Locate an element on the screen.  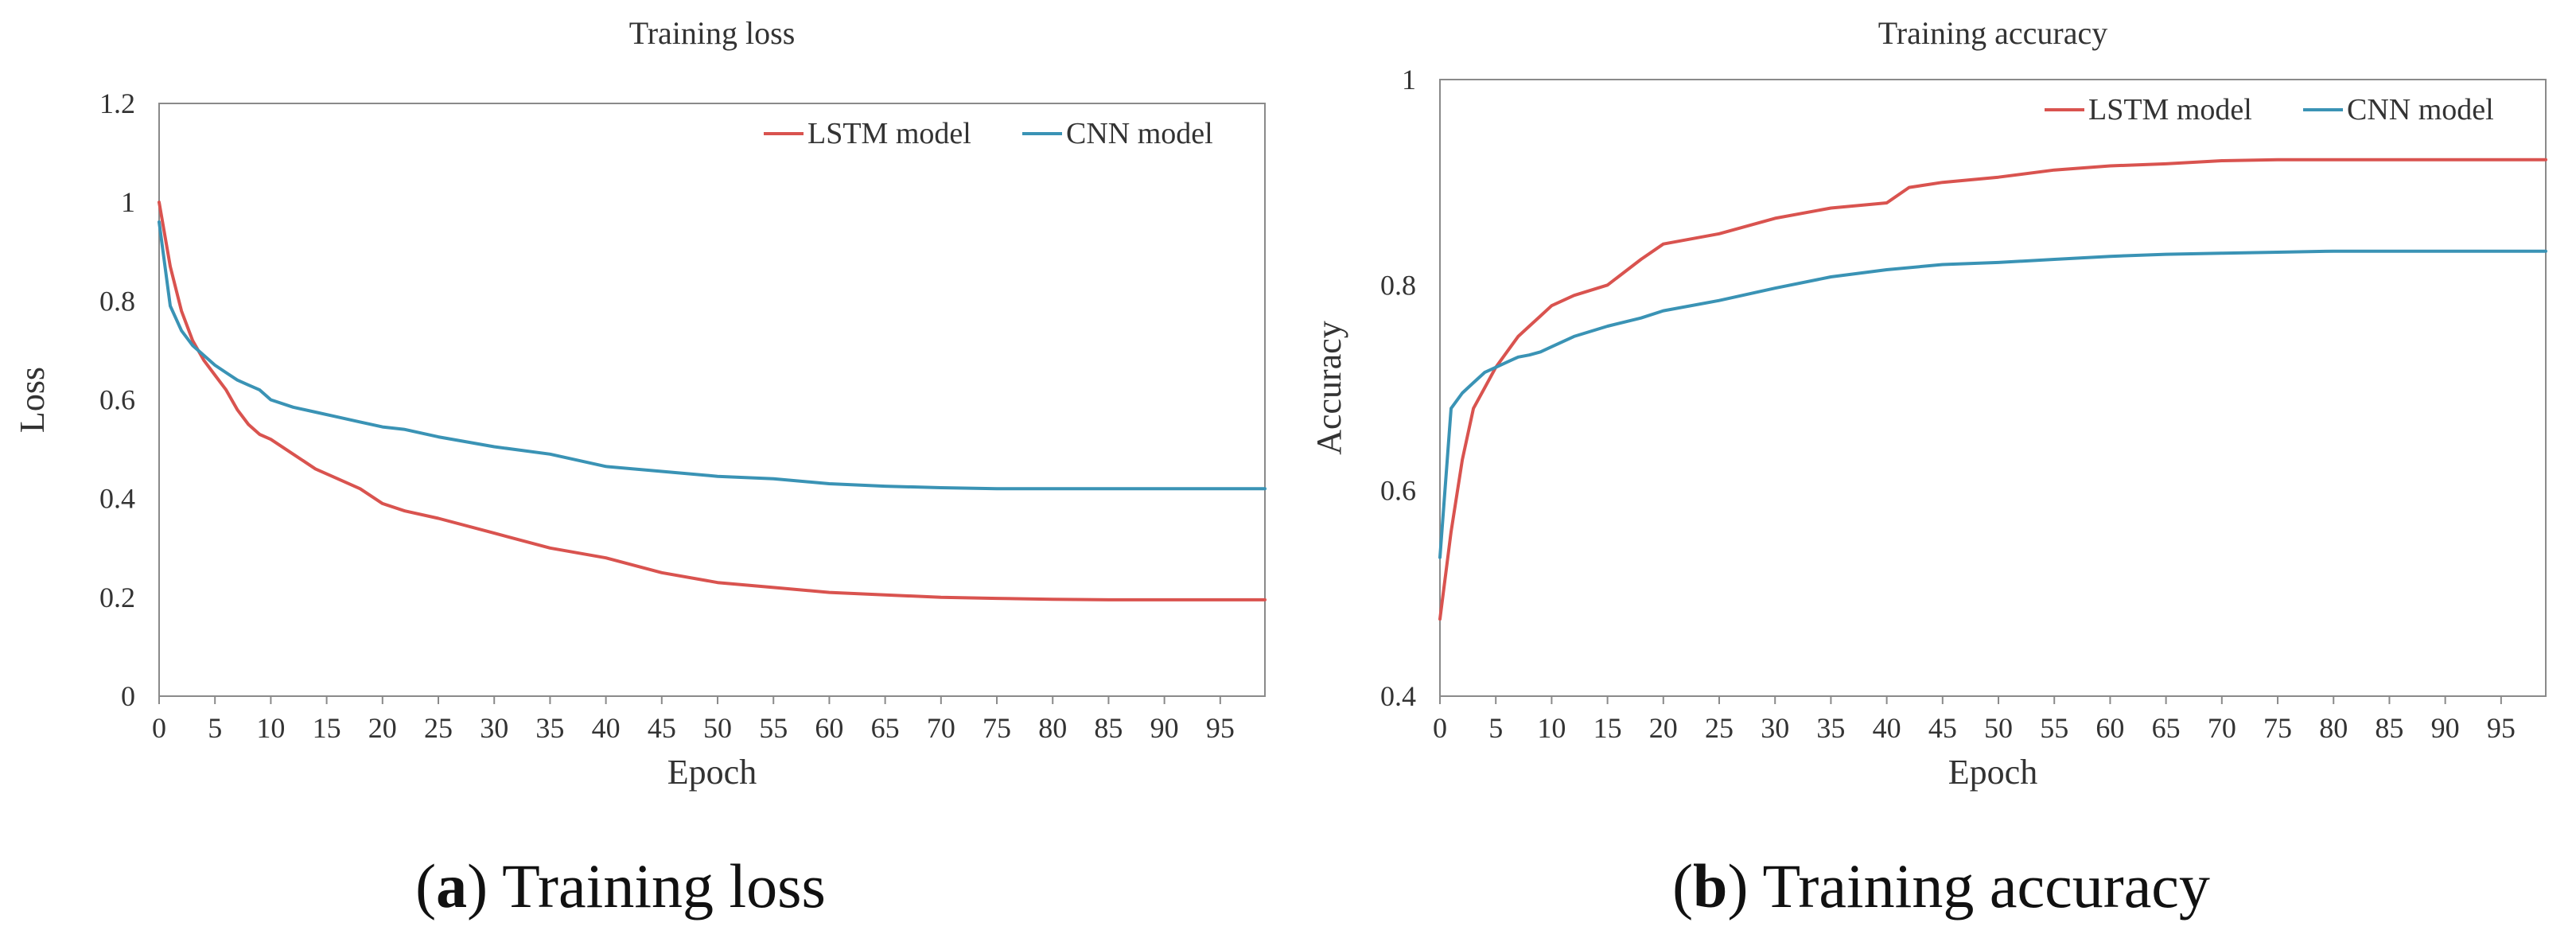
chart1-y-tick-label: 0.4 is located at coordinates (117, 499).